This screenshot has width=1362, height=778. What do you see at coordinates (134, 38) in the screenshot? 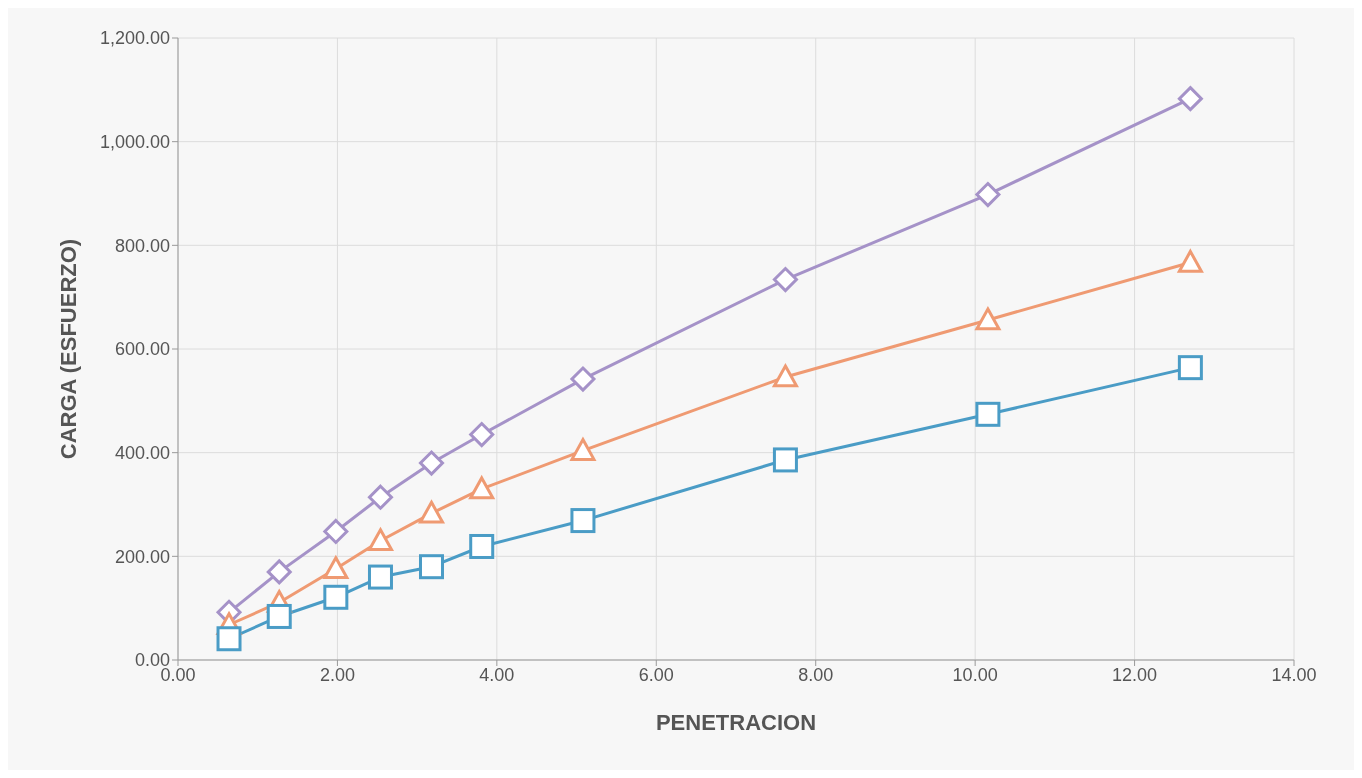
I see `y-tick-label: 1,200.00` at bounding box center [134, 38].